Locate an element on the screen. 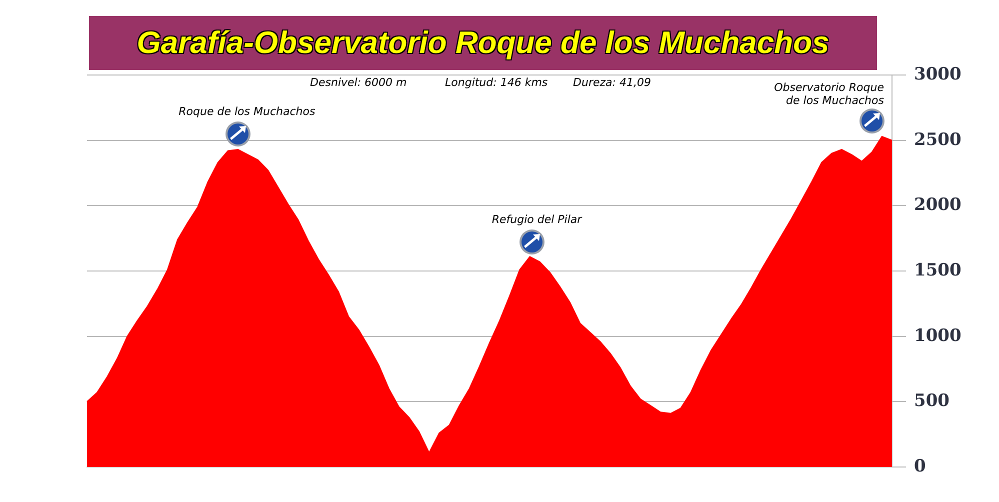  annotation: Longitud: 146 kms is located at coordinates (496, 82).